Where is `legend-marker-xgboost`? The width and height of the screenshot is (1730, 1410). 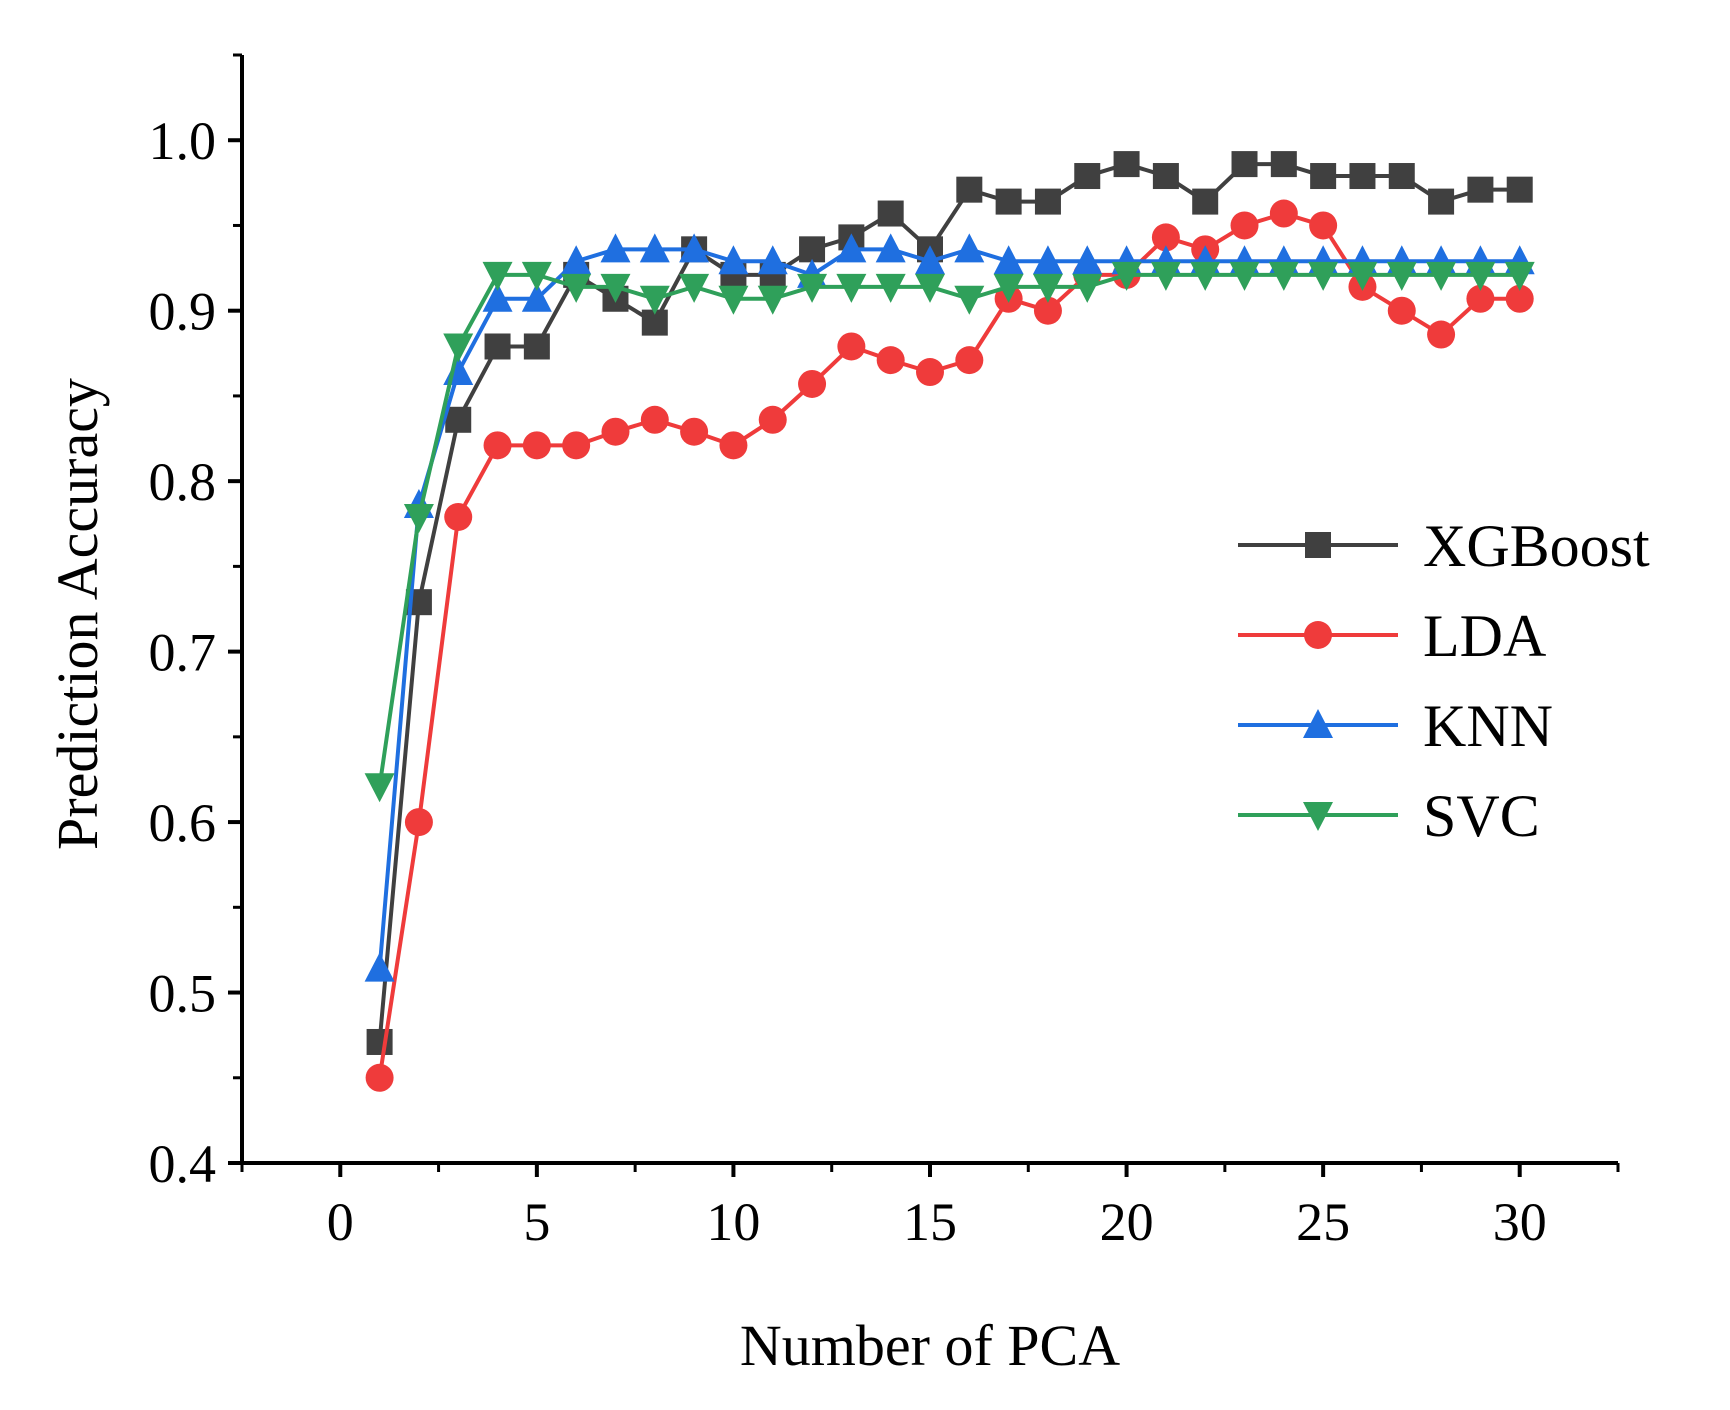 legend-marker-xgboost is located at coordinates (1318, 545).